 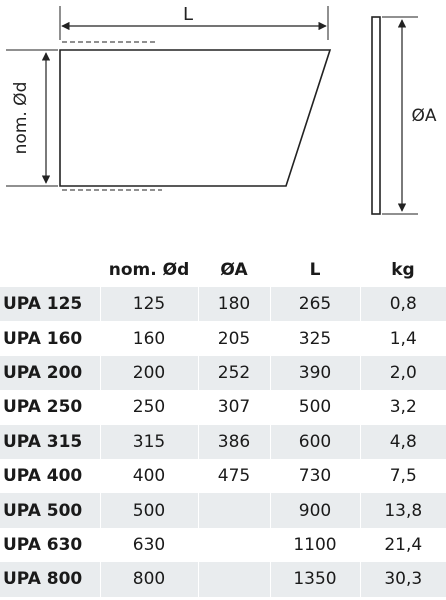 What do you see at coordinates (233, 304) in the screenshot?
I see `outer-diameter-cell: 180` at bounding box center [233, 304].